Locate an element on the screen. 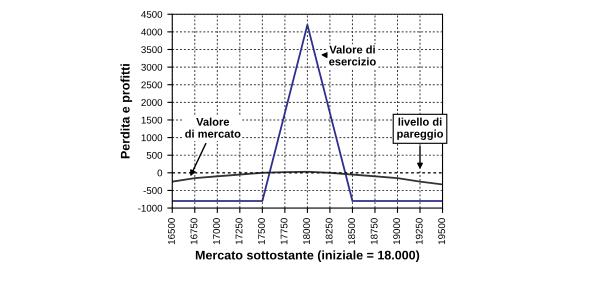 Image resolution: width=594 pixels, height=285 pixels. y-tick-label: 500 is located at coordinates (154, 155).